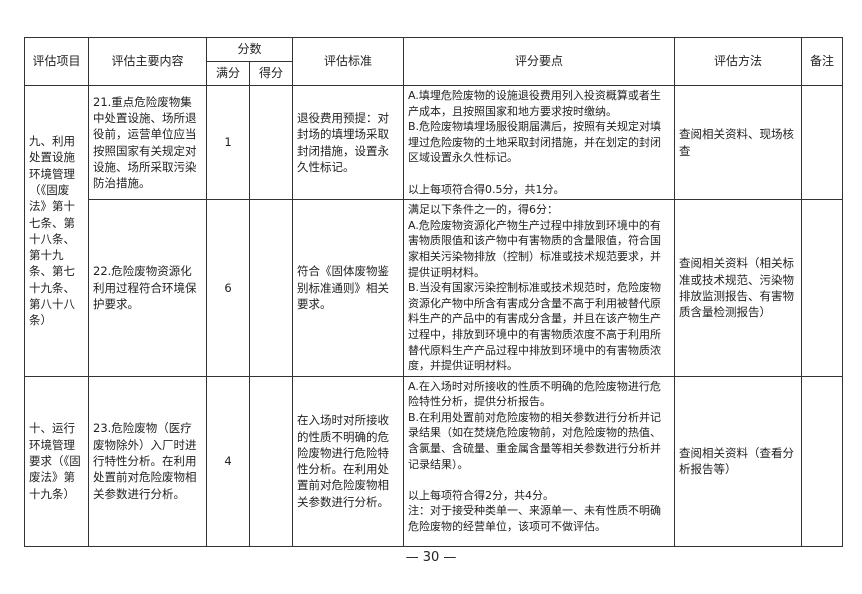 This screenshot has height=594, width=862. I want to click on standard-cell: 符合《固体废物鉴别标准通则》相关要求。, so click(348, 288).